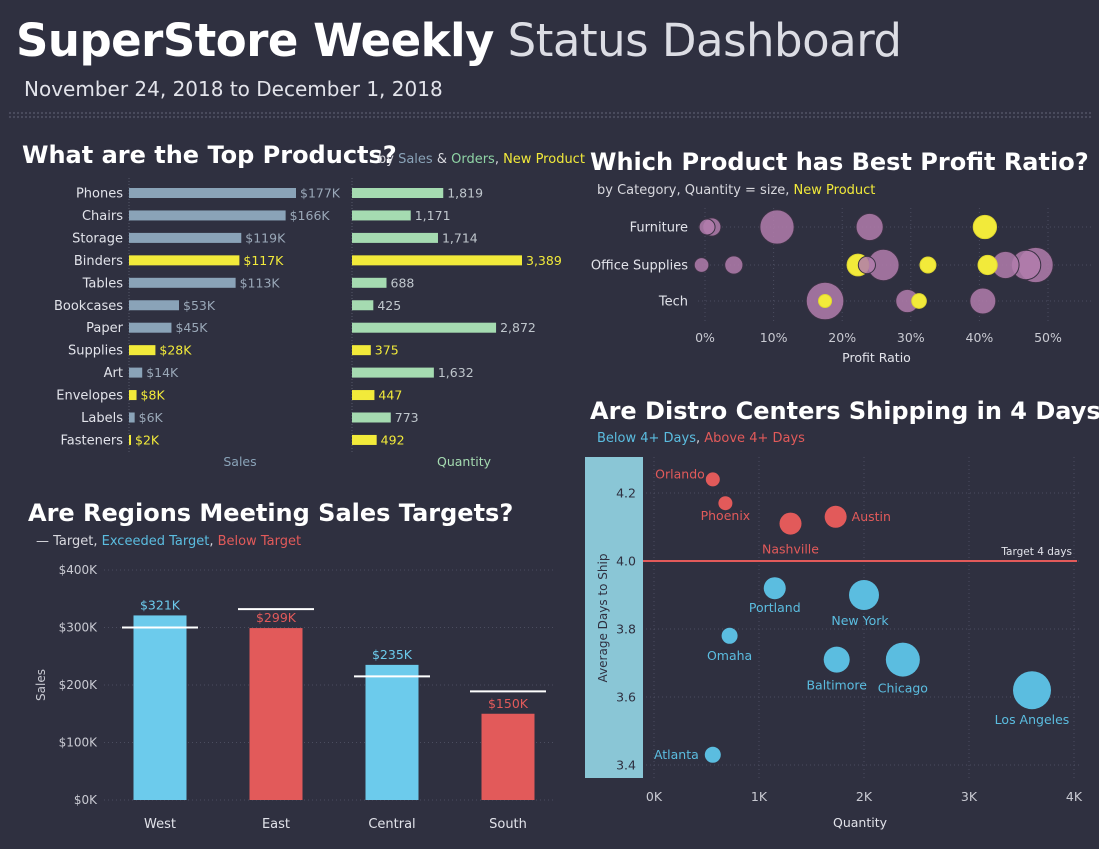 This screenshot has height=849, width=1099. I want to click on profit-title: Which Product has Best Profit Ratio?, so click(839, 162).